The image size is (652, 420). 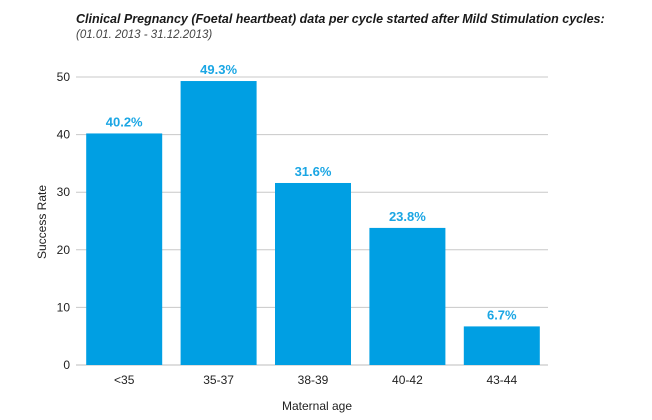 What do you see at coordinates (64, 135) in the screenshot?
I see `y-tick-label: 40` at bounding box center [64, 135].